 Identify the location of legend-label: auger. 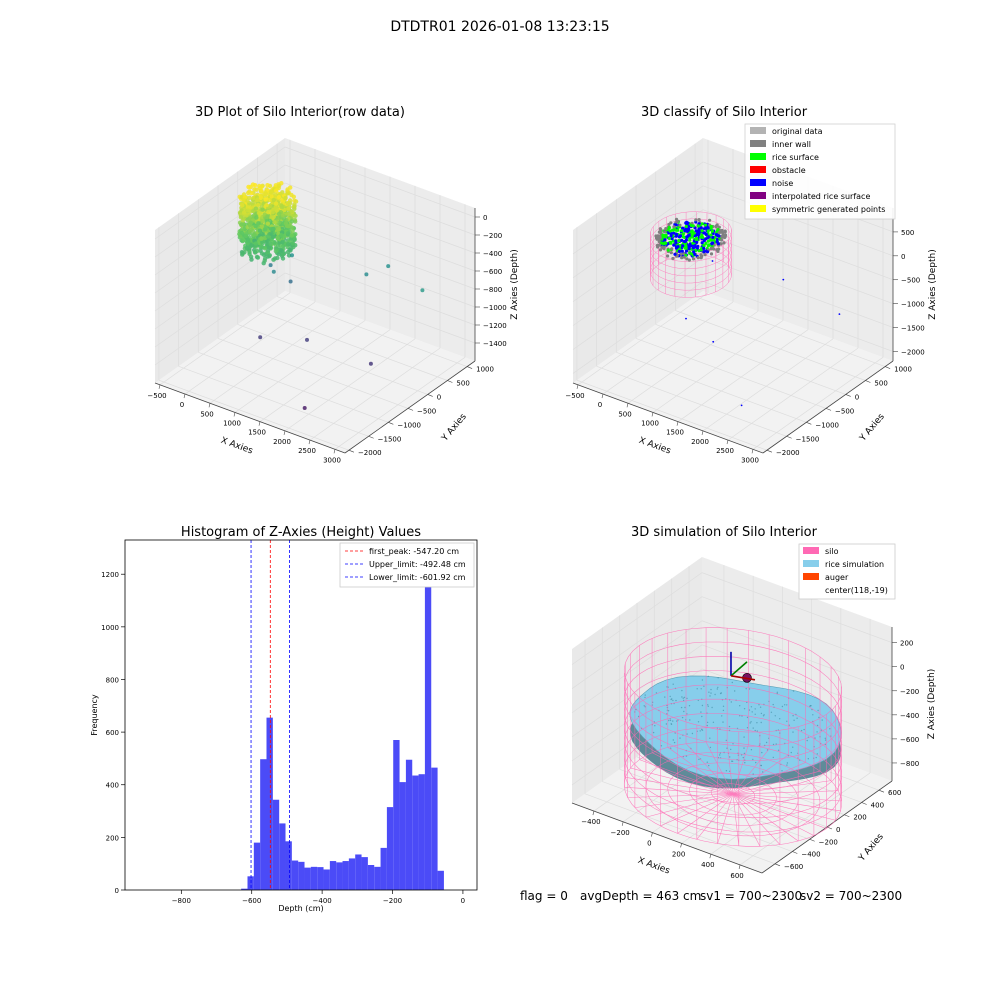
(837, 577).